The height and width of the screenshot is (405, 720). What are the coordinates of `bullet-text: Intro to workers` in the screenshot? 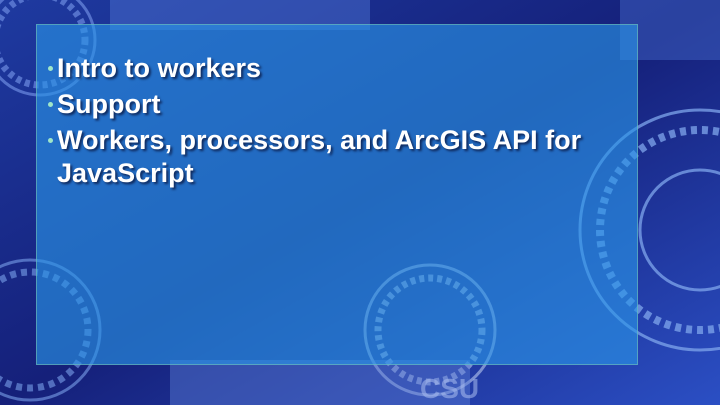 It's located at (159, 68).